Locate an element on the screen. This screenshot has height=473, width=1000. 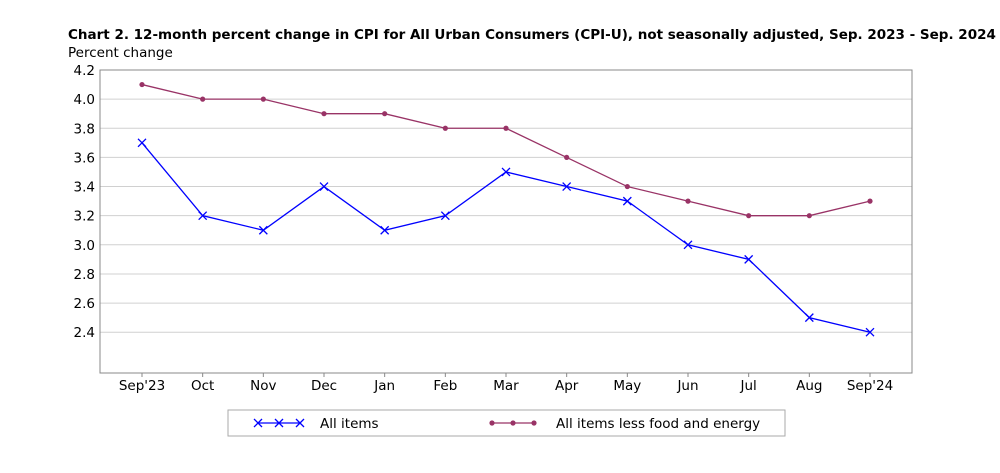
y-tick-label: 3.8 is located at coordinates (84, 129).